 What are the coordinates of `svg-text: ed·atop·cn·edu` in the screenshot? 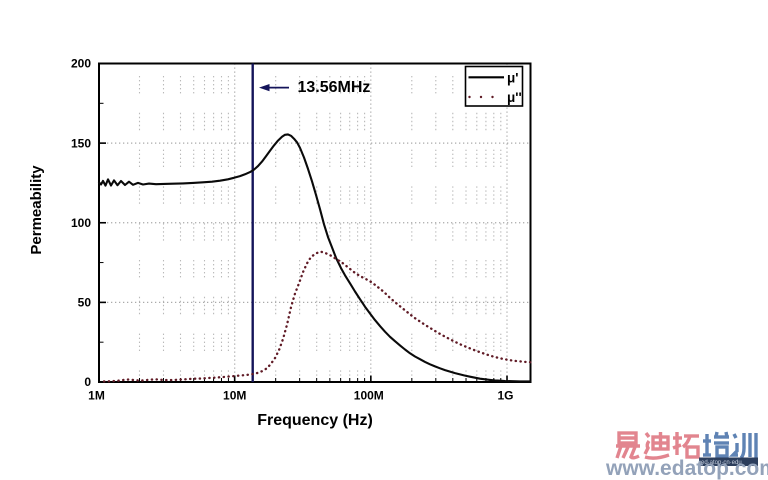 It's located at (721, 463).